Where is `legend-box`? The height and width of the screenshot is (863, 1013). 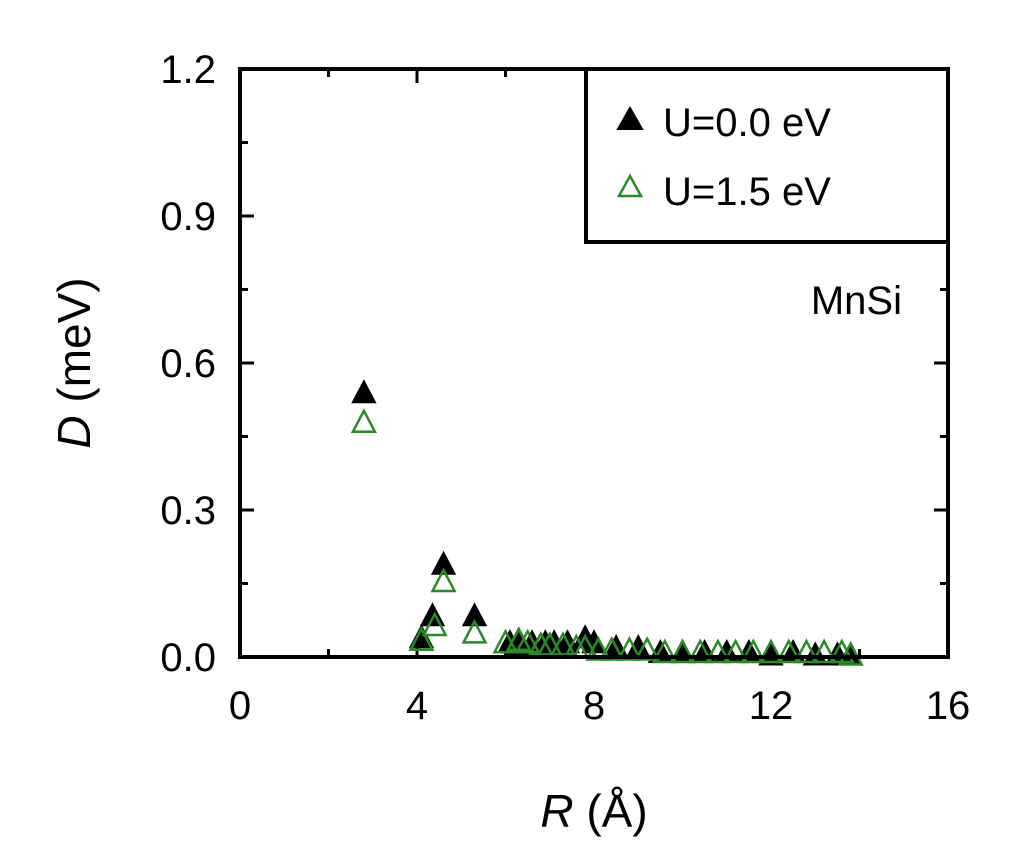 legend-box is located at coordinates (767, 155).